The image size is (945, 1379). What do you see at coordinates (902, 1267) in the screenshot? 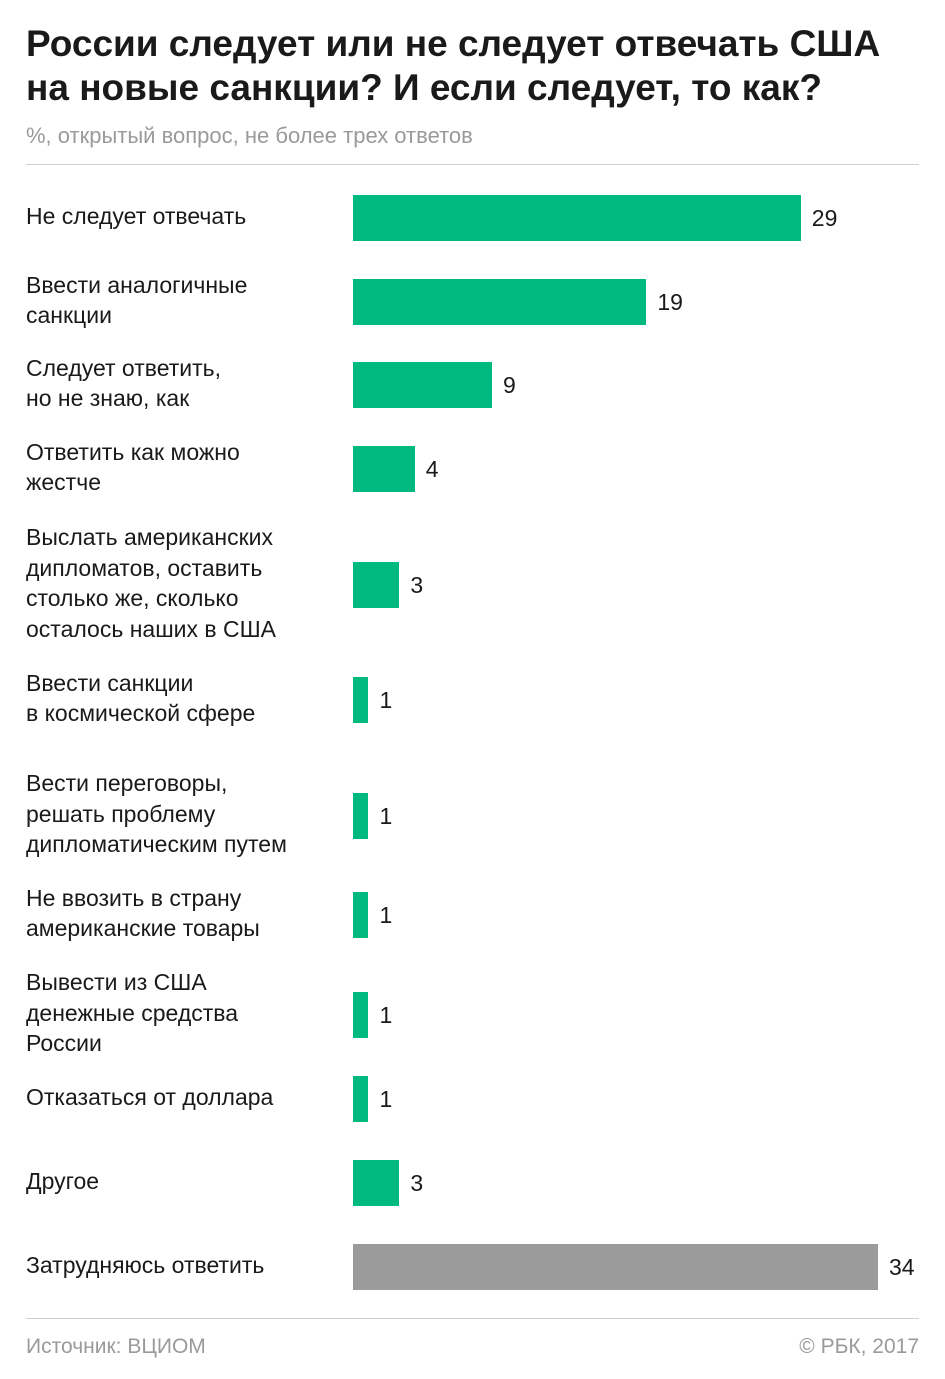
I see `value-label: 34` at bounding box center [902, 1267].